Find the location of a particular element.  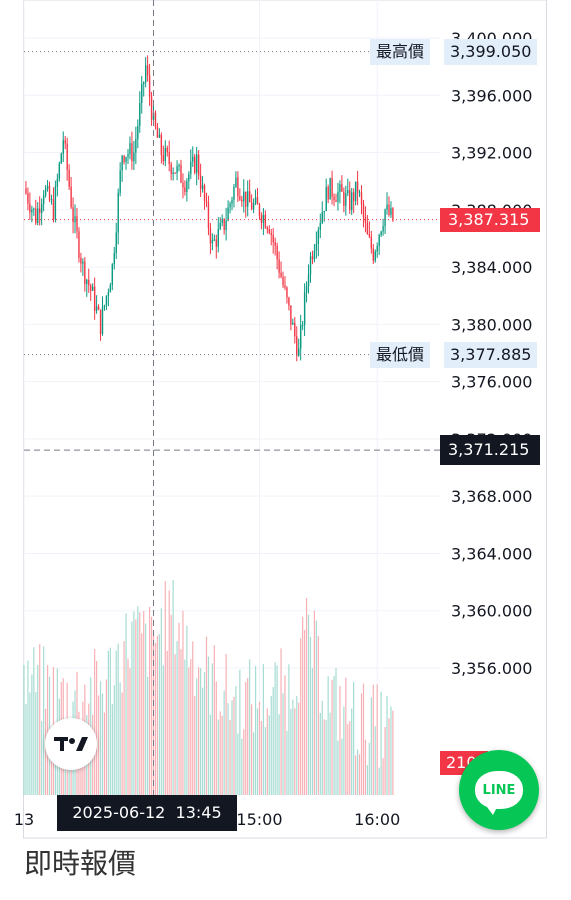

line-icon: LINE is located at coordinates (499, 793).